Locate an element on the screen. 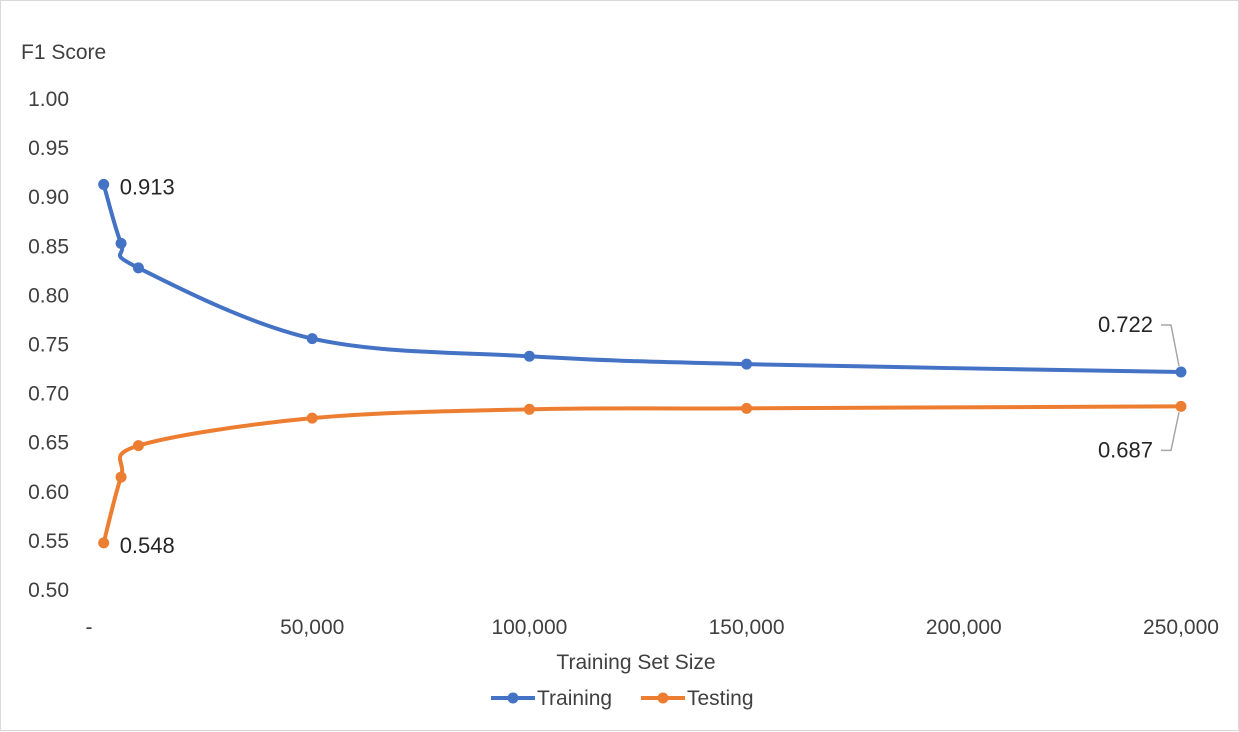 Image resolution: width=1239 pixels, height=732 pixels. y-tick-label: 0.60 is located at coordinates (48, 492).